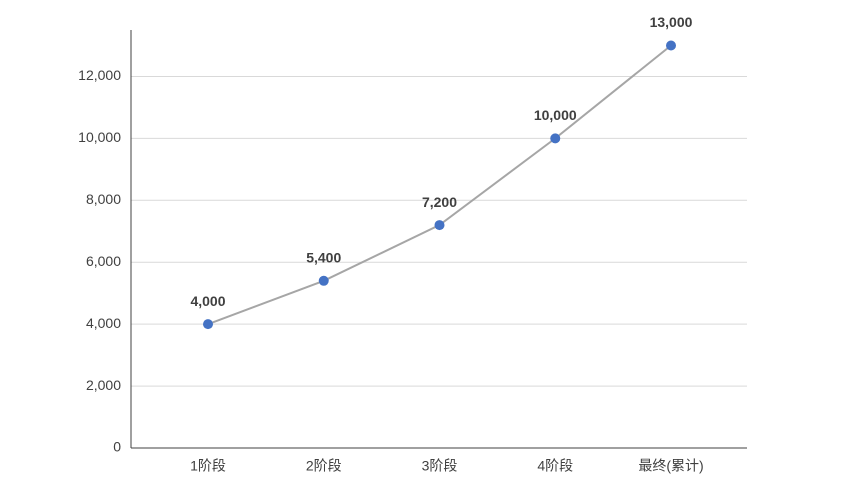  I want to click on y-tick-label: 6,000, so click(103, 261).